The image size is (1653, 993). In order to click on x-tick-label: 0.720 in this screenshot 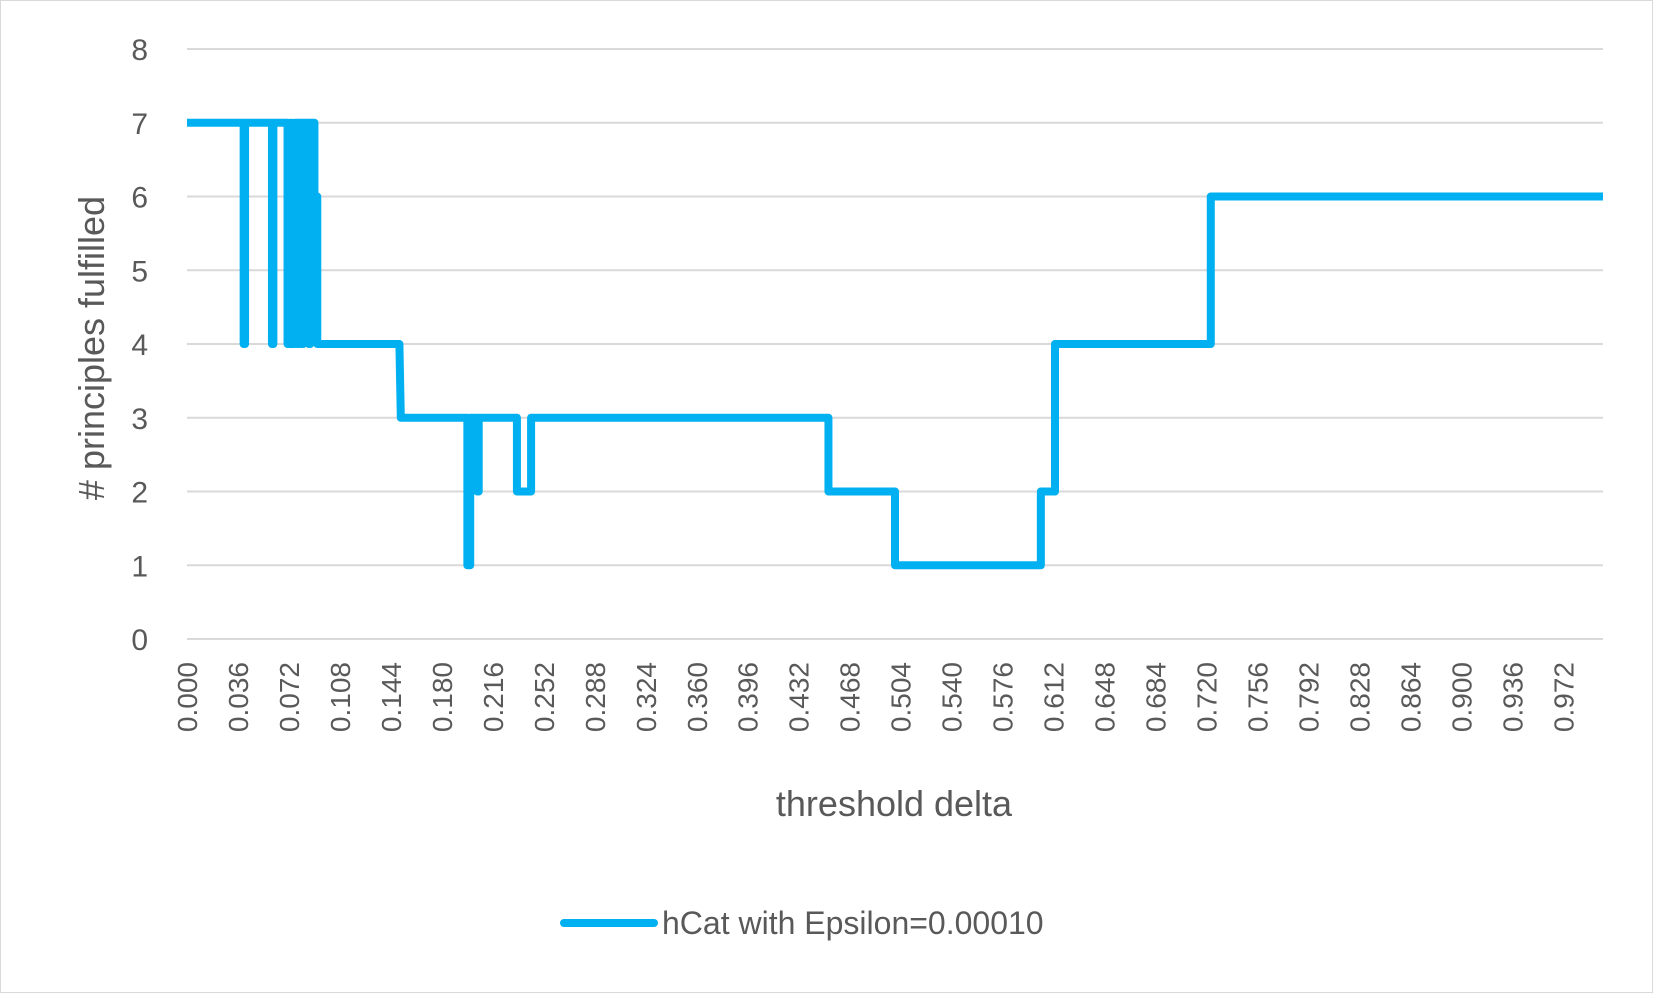, I will do `click(1207, 697)`.